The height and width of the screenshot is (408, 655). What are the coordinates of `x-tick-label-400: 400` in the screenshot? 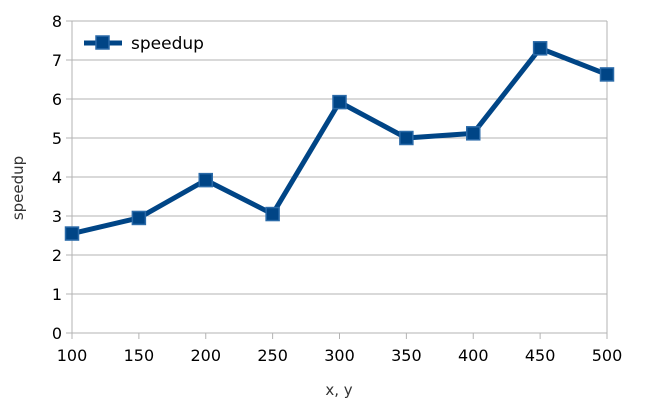 It's located at (473, 355).